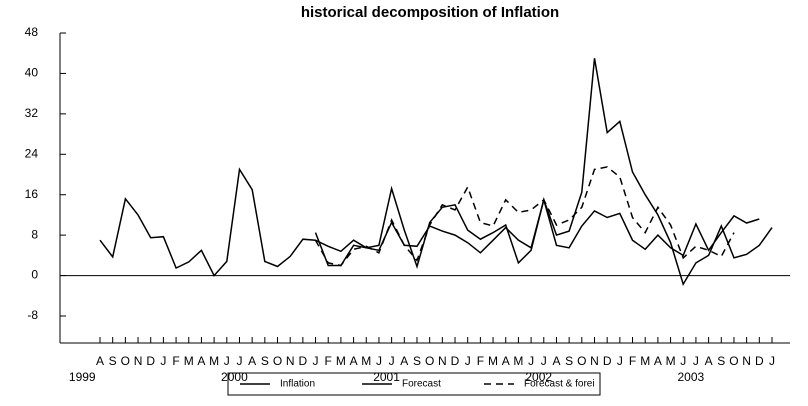 The height and width of the screenshot is (406, 808). What do you see at coordinates (82, 377) in the screenshot?
I see `year-label: 1999` at bounding box center [82, 377].